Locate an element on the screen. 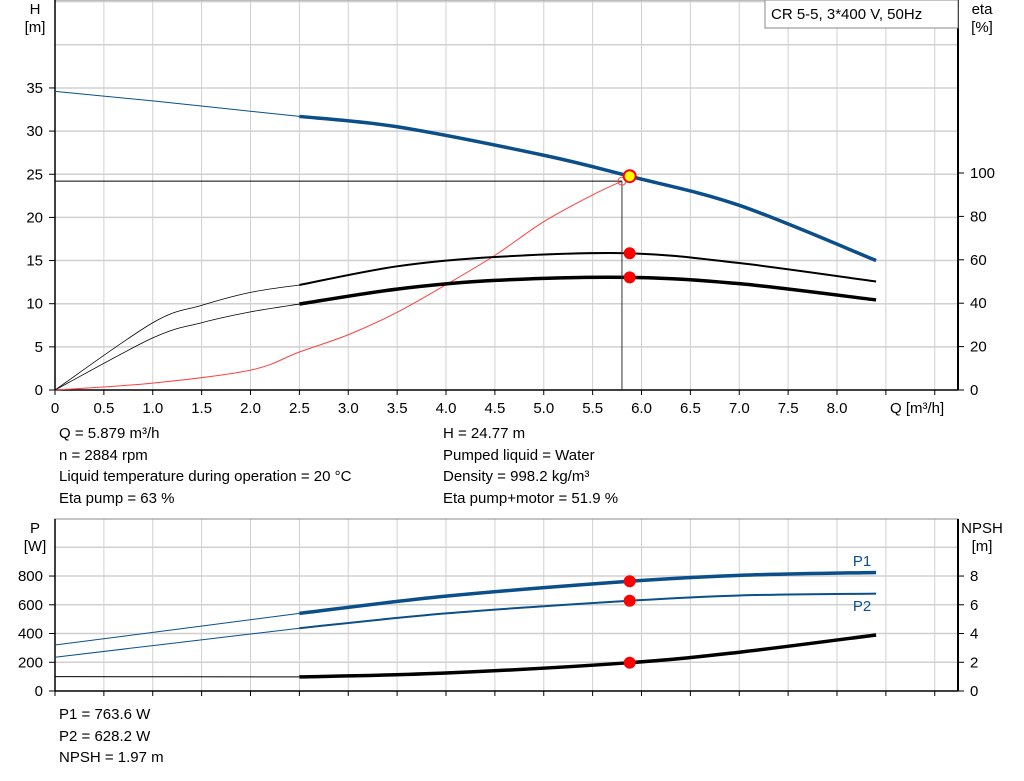 This screenshot has width=1024, height=781. y-axis-unit-left: [W] is located at coordinates (35, 546).